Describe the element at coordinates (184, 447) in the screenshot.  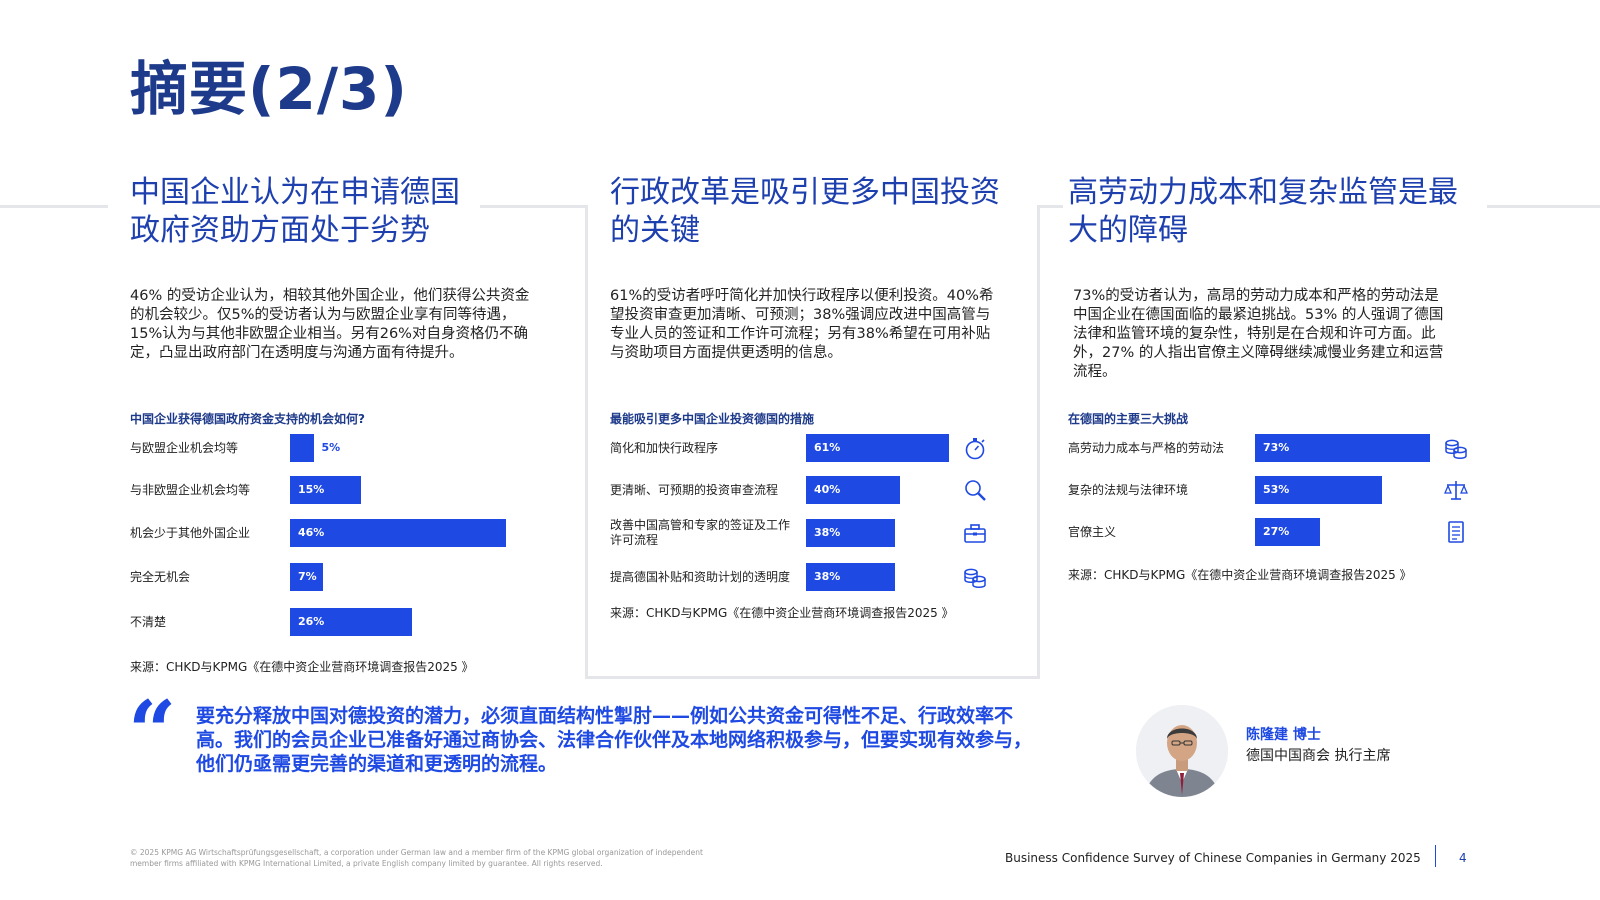
I see `bar-category-label: 与欧盟企业机会均等` at that location.